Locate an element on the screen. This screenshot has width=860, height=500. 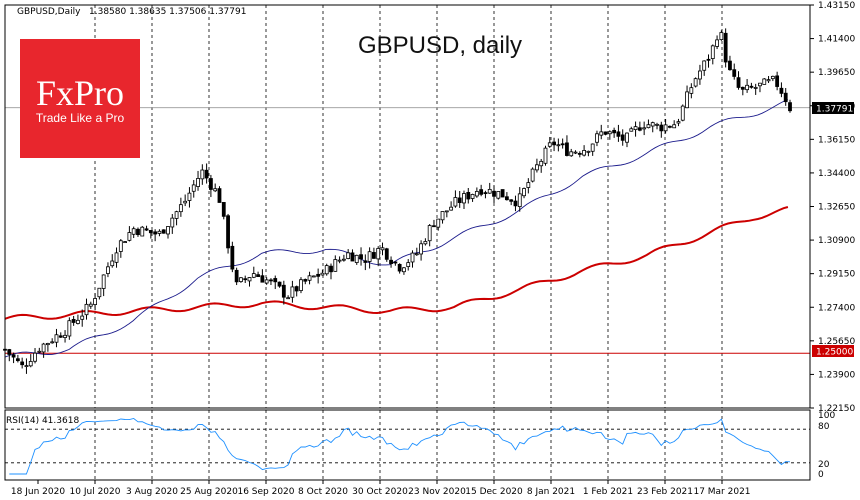
level-badge is located at coordinates (833, 351).